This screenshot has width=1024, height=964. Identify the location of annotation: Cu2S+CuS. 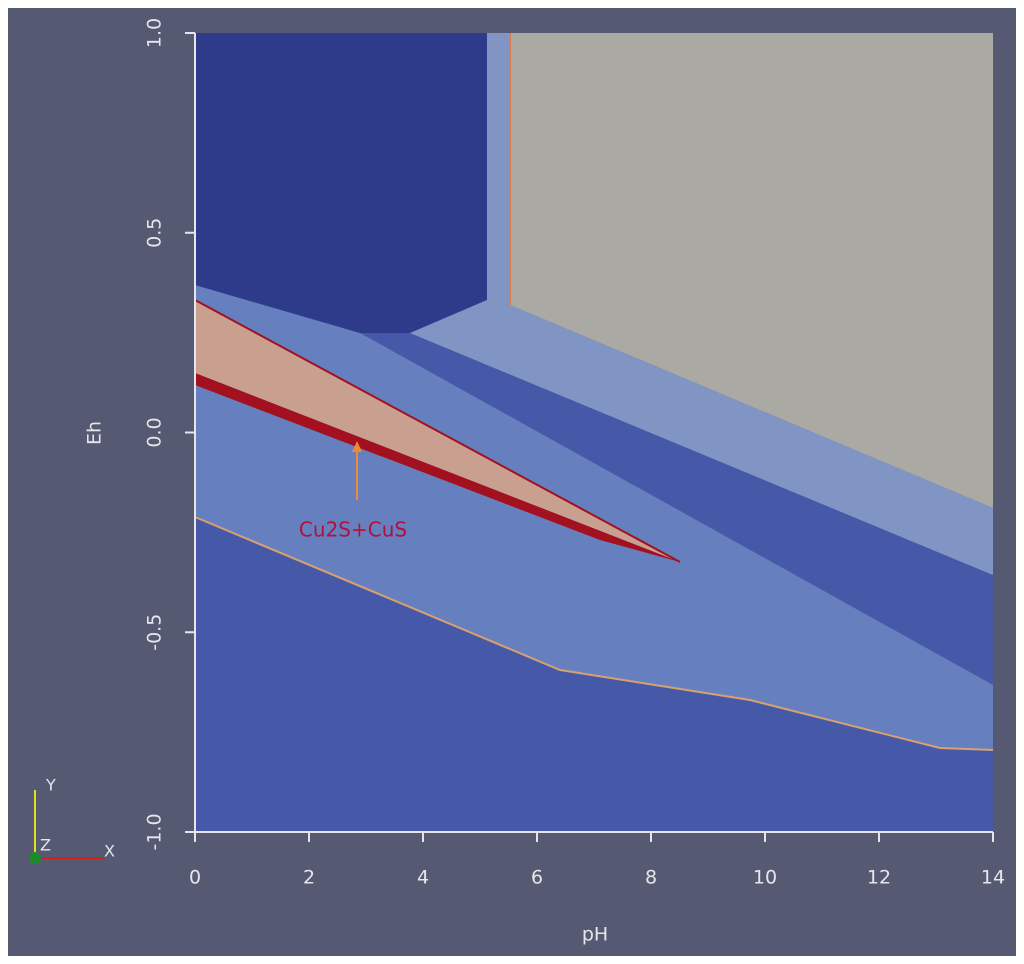
(353, 530).